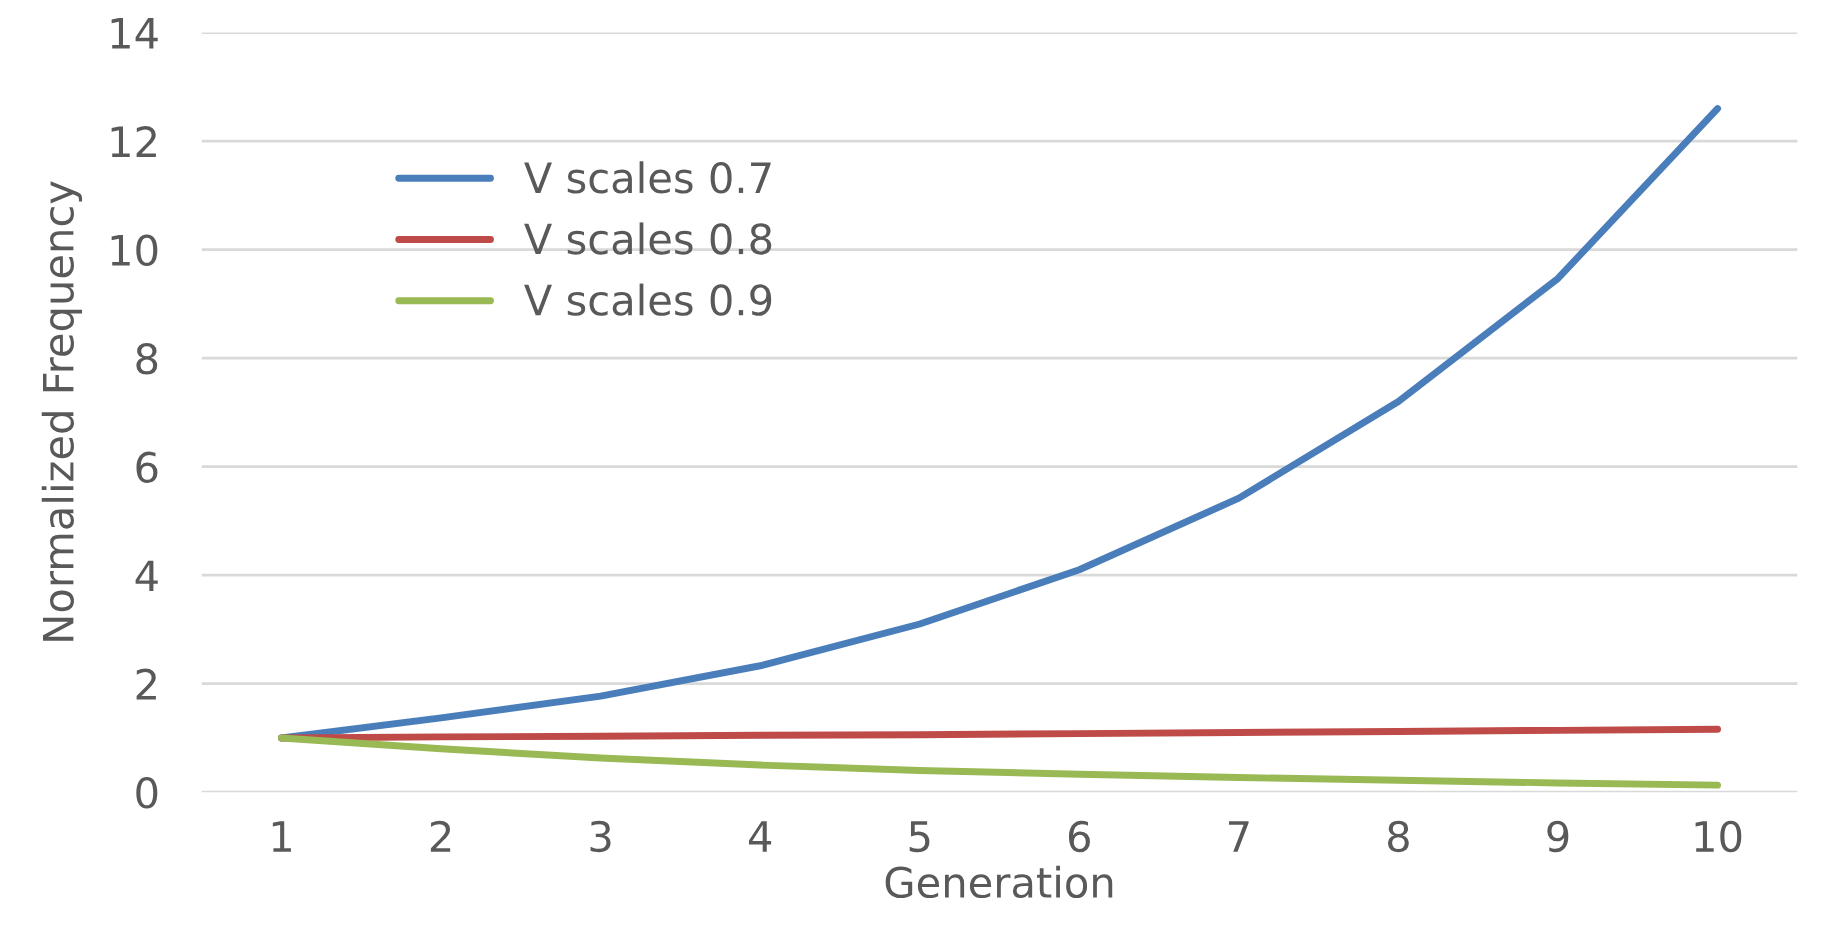 This screenshot has height=932, width=1834. Describe the element at coordinates (1079, 836) in the screenshot. I see `x-tick-label: 6` at that location.